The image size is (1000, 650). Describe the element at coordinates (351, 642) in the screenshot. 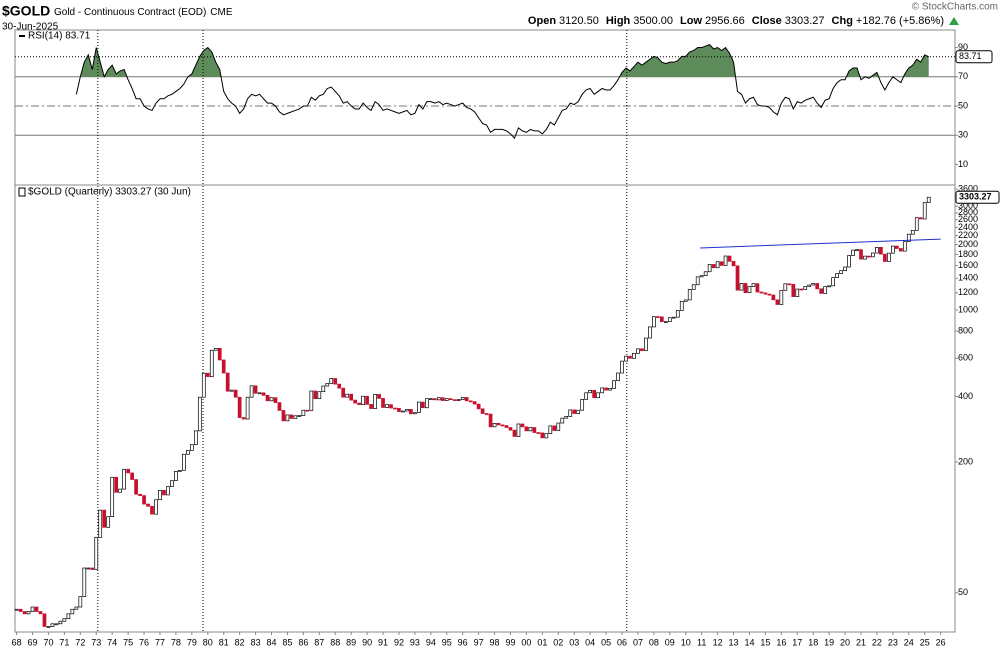

I see `x-tick-label: 89` at that location.